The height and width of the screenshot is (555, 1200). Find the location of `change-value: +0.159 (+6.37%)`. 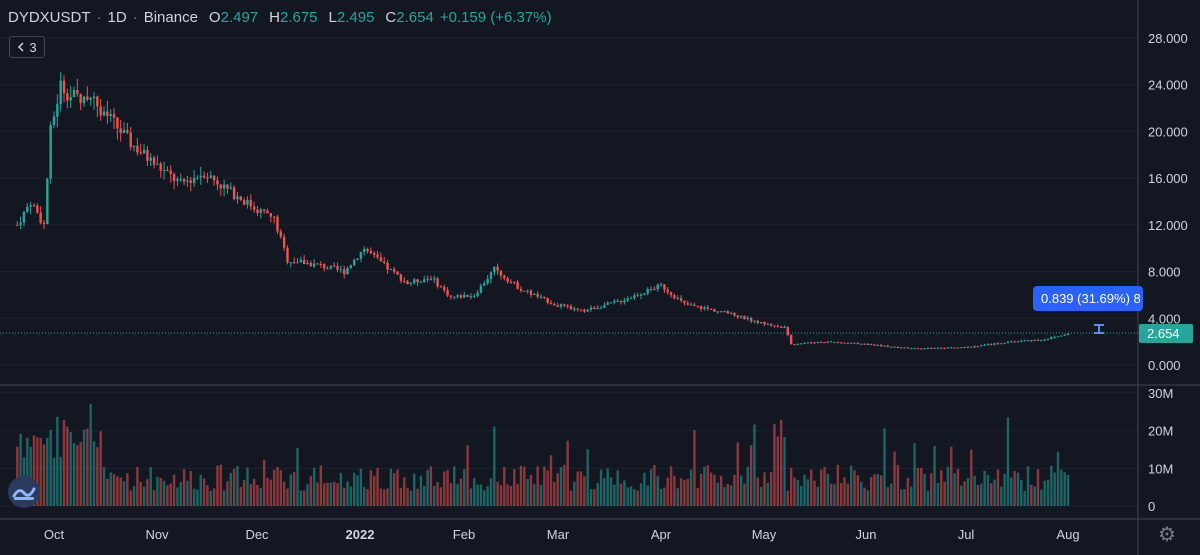

change-value: +0.159 (+6.37%) is located at coordinates (495, 17).